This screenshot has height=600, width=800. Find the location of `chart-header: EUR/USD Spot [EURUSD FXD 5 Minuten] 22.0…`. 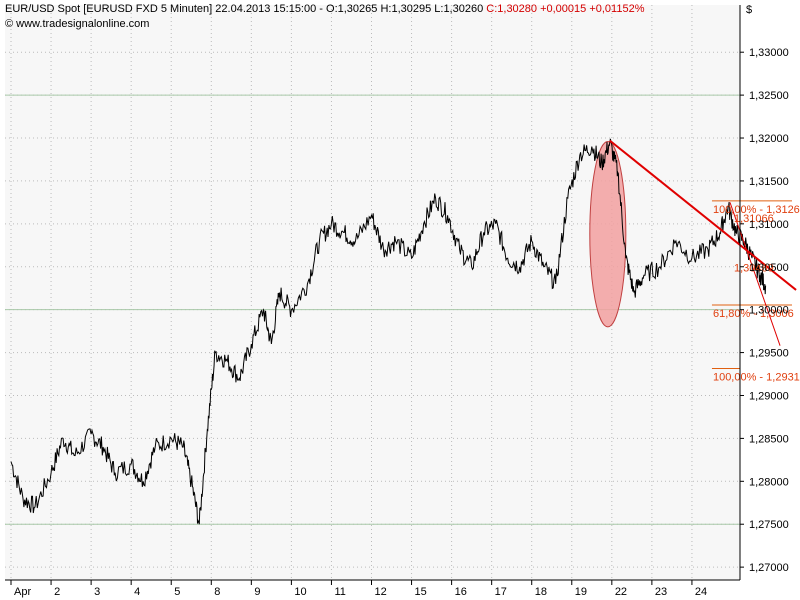

chart-header: EUR/USD Spot [EURUSD FXD 5 Minuten] 22.0… is located at coordinates (324, 9).